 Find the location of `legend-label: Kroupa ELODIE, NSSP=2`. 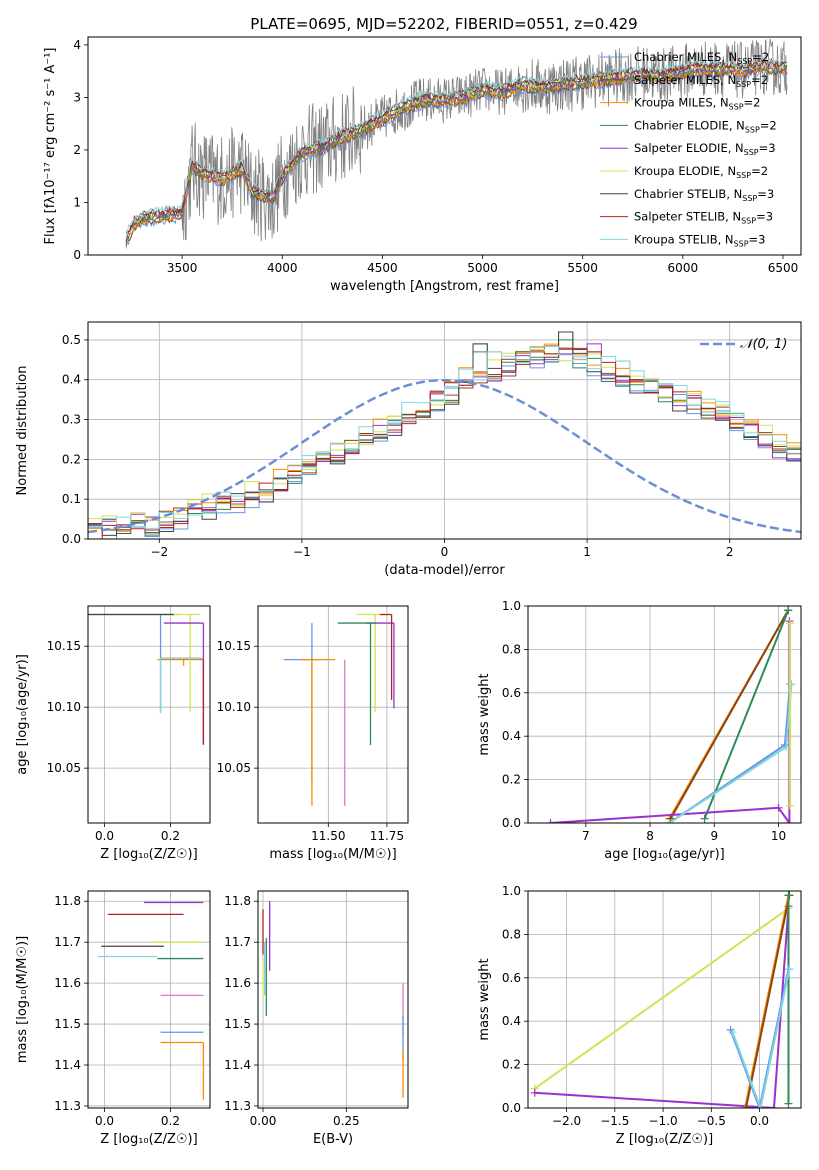

legend-label: Kroupa ELODIE, NSSP=2 is located at coordinates (701, 172).